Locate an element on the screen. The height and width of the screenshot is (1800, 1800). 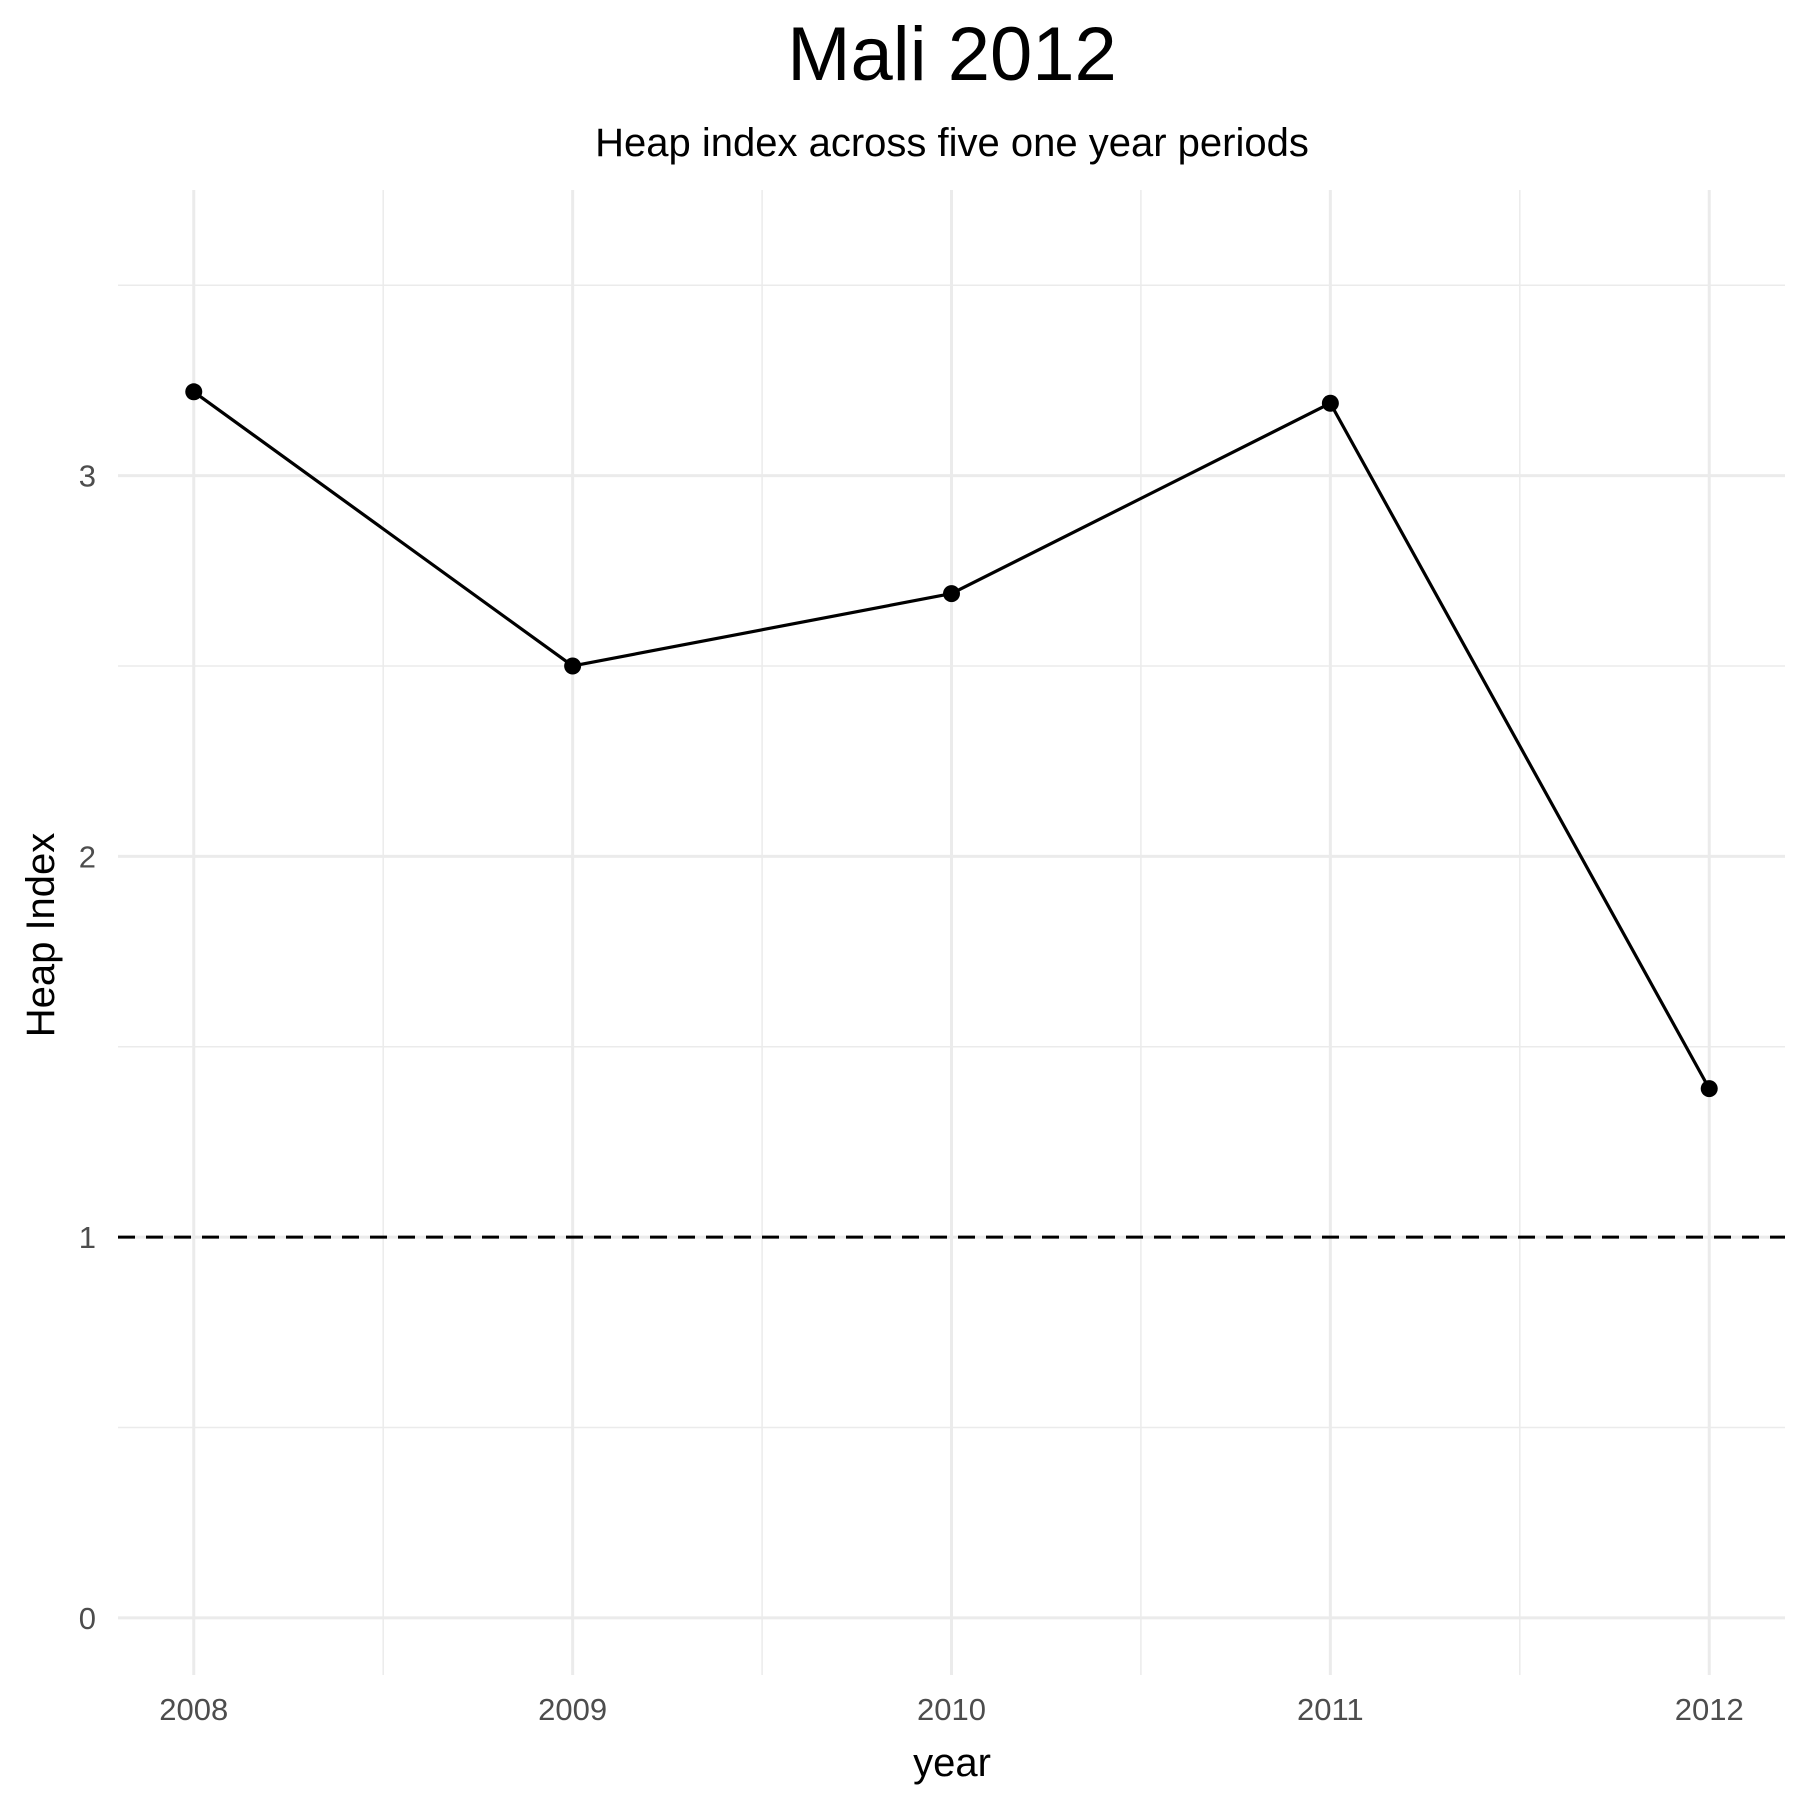
chart-title: Mali 2012 is located at coordinates (952, 54).